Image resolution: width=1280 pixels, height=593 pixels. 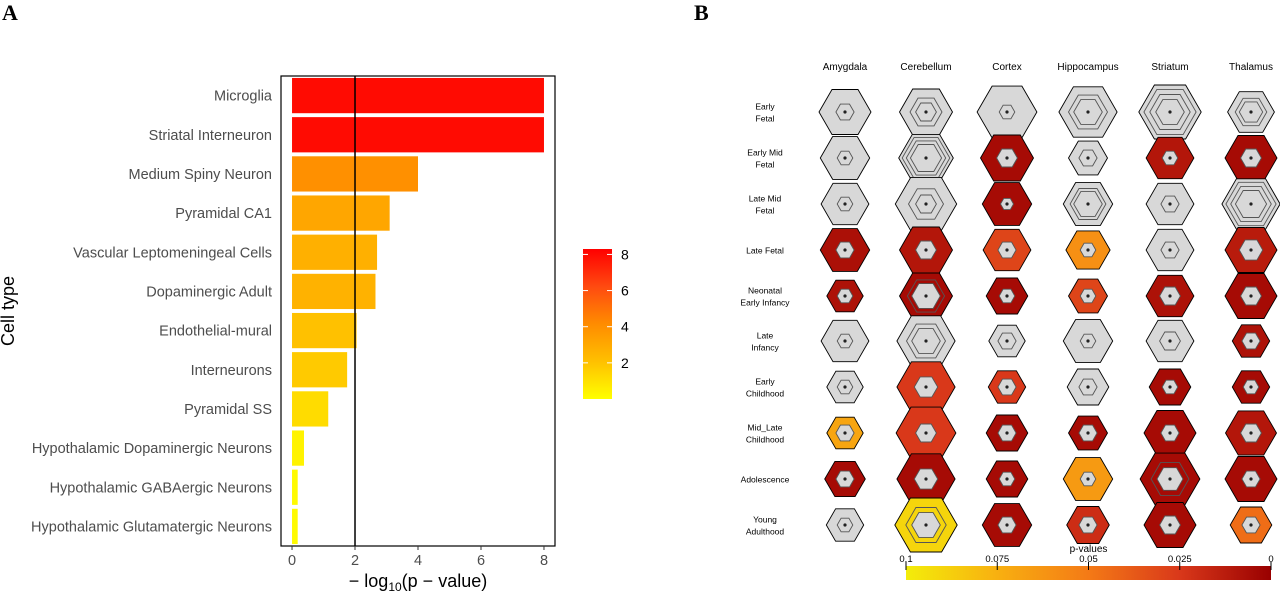 I want to click on category-tick-label: Microglia, so click(x=243, y=97).